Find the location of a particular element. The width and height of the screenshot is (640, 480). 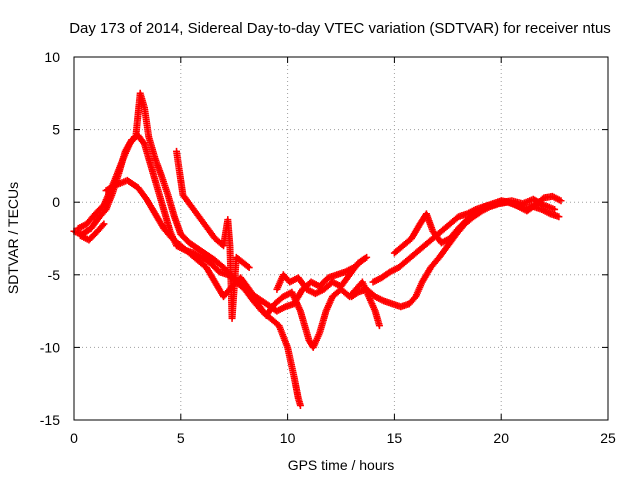

x-tick-label: 10 is located at coordinates (288, 438).